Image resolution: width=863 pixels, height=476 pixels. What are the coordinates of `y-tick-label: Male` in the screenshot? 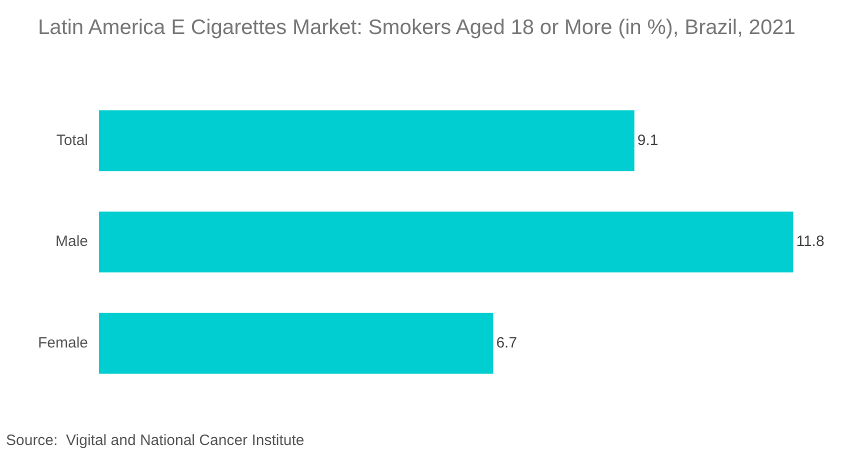 It's located at (72, 241).